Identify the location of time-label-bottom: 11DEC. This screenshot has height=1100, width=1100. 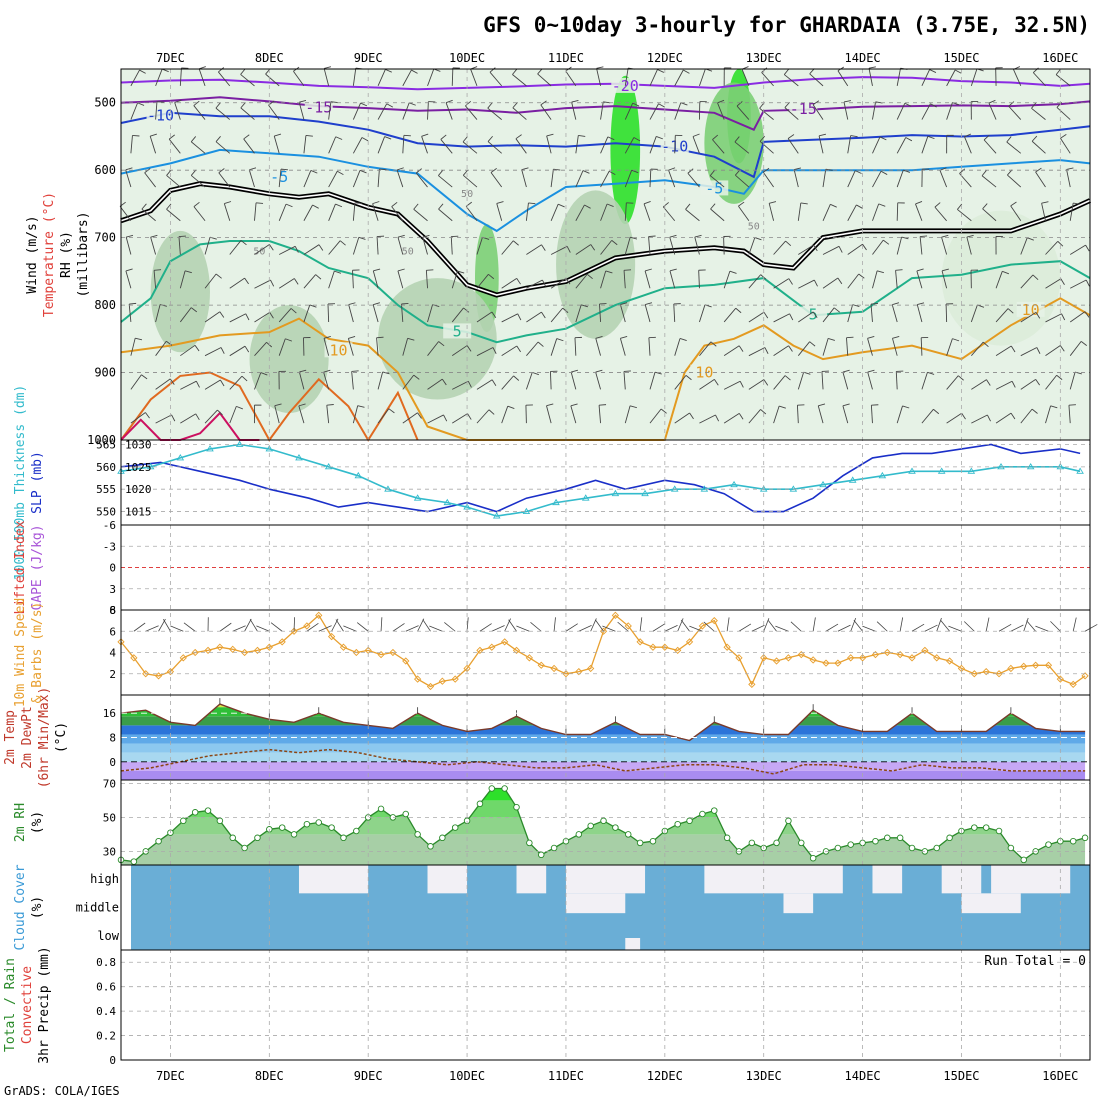
(566, 1076).